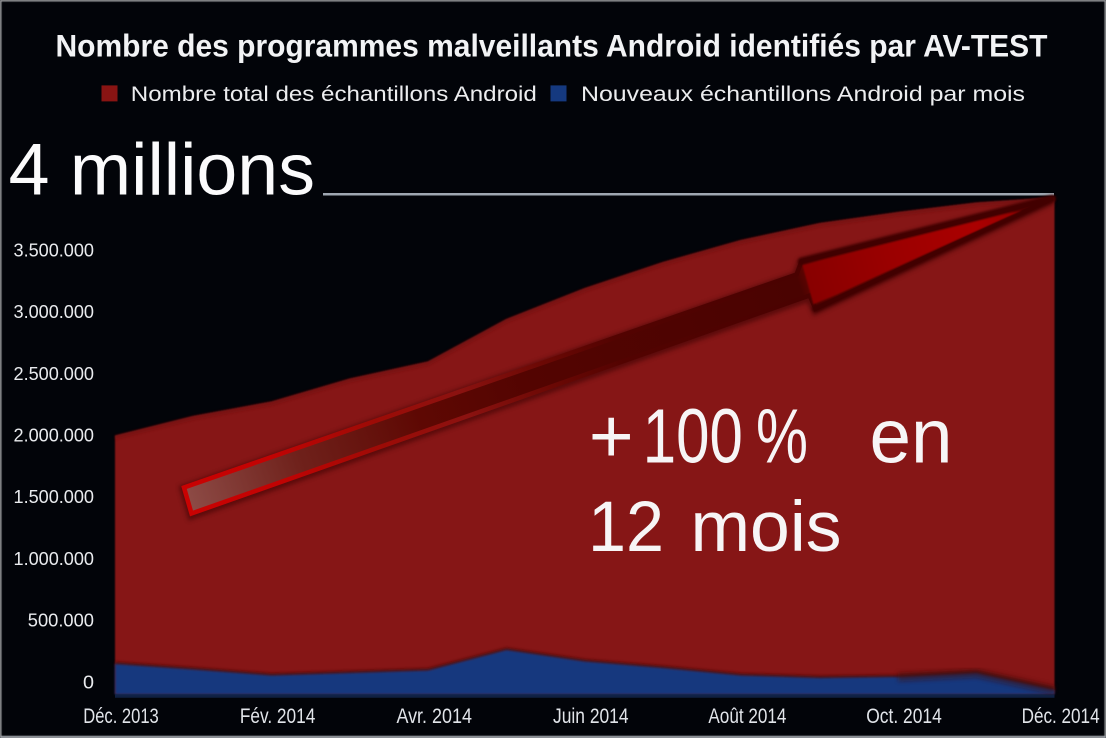 Image resolution: width=1106 pixels, height=738 pixels. Describe the element at coordinates (803, 94) in the screenshot. I see `svg-text:Nouveaux échantillons Android: Nouveaux échantillons Android par mois` at that location.